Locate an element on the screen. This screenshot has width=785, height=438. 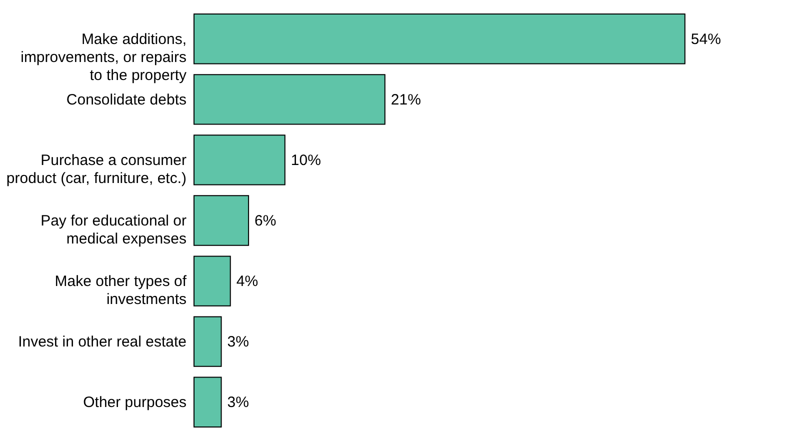
data-label: 54% is located at coordinates (705, 39).